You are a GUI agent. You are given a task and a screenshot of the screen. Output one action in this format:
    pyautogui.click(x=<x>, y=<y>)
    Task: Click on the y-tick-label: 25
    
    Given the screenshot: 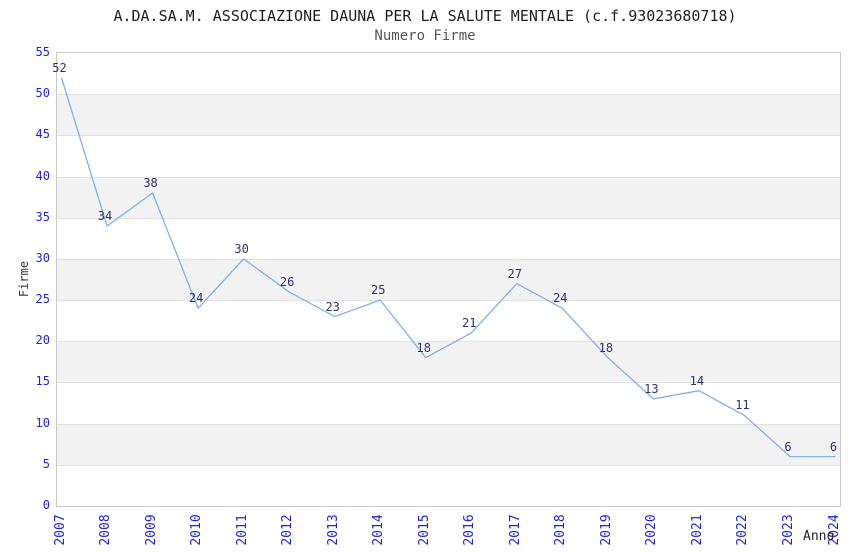 What is the action you would take?
    pyautogui.click(x=32, y=299)
    